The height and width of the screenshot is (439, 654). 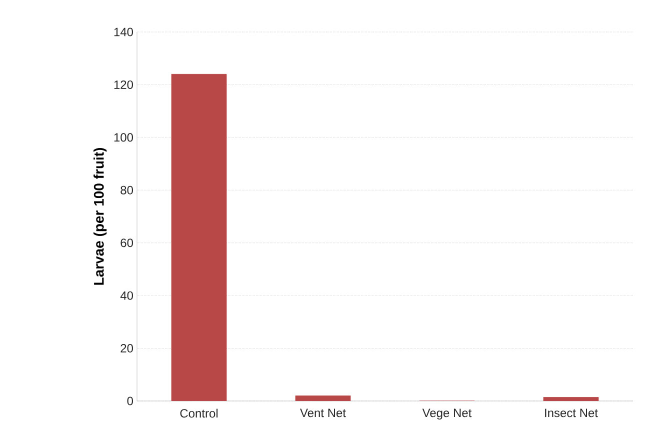 What do you see at coordinates (124, 137) in the screenshot?
I see `y-tick-label: 100` at bounding box center [124, 137].